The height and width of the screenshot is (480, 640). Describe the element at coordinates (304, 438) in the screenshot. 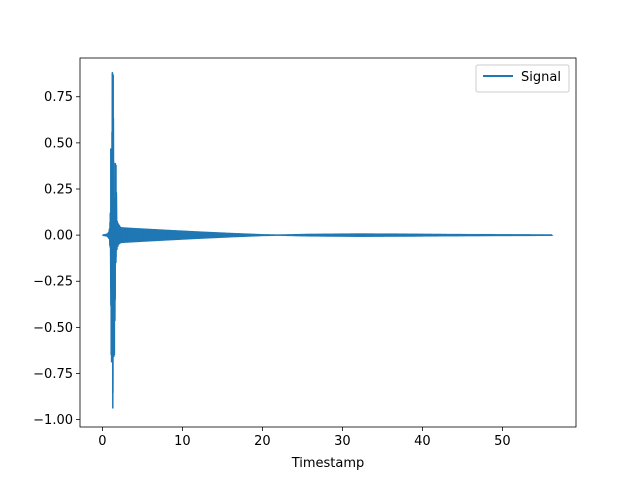

I see `x-ticks: 0 10 20 30 40 50` at that location.